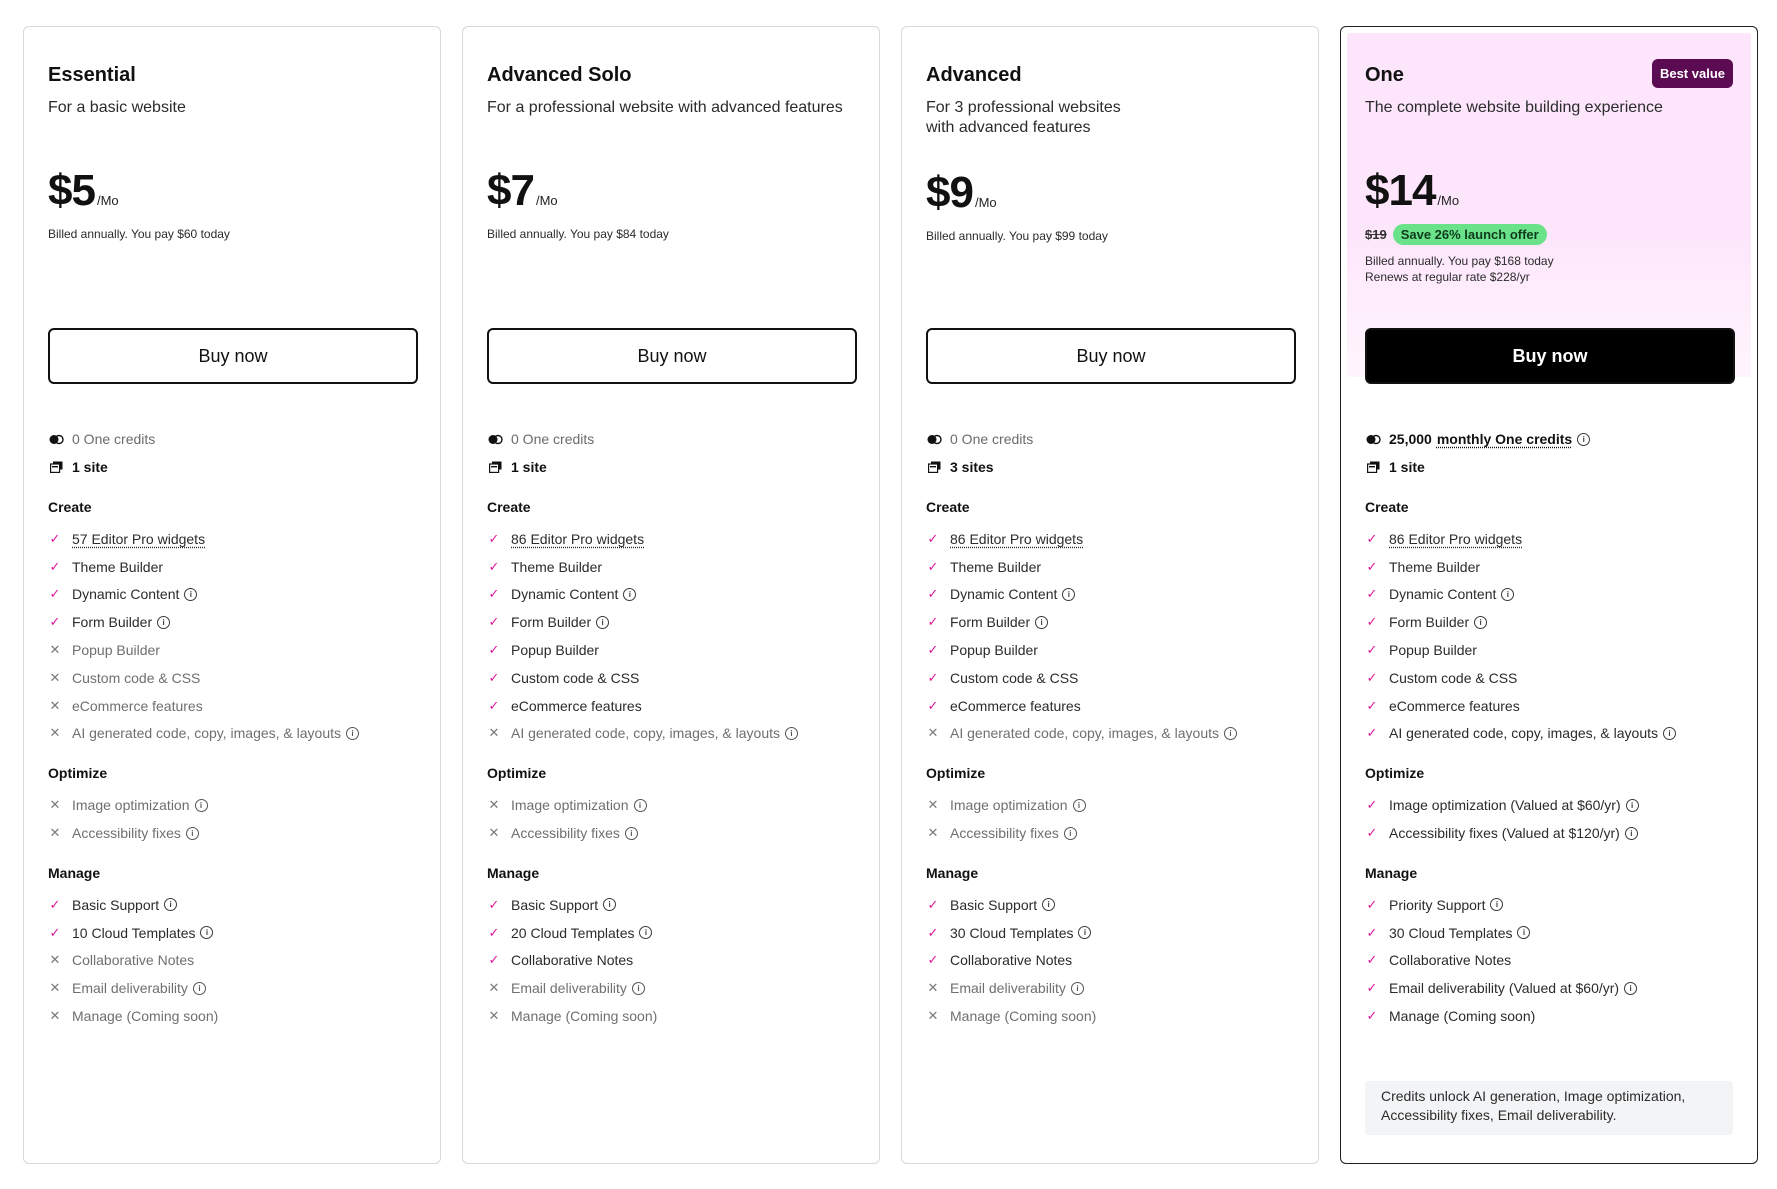  Describe the element at coordinates (1549, 191) in the screenshot. I see `price-row: $14/Mo` at that location.